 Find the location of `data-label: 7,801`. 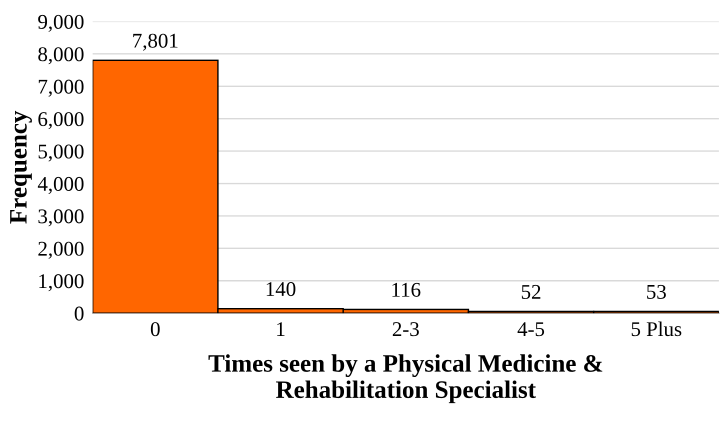

data-label: 7,801 is located at coordinates (155, 42).